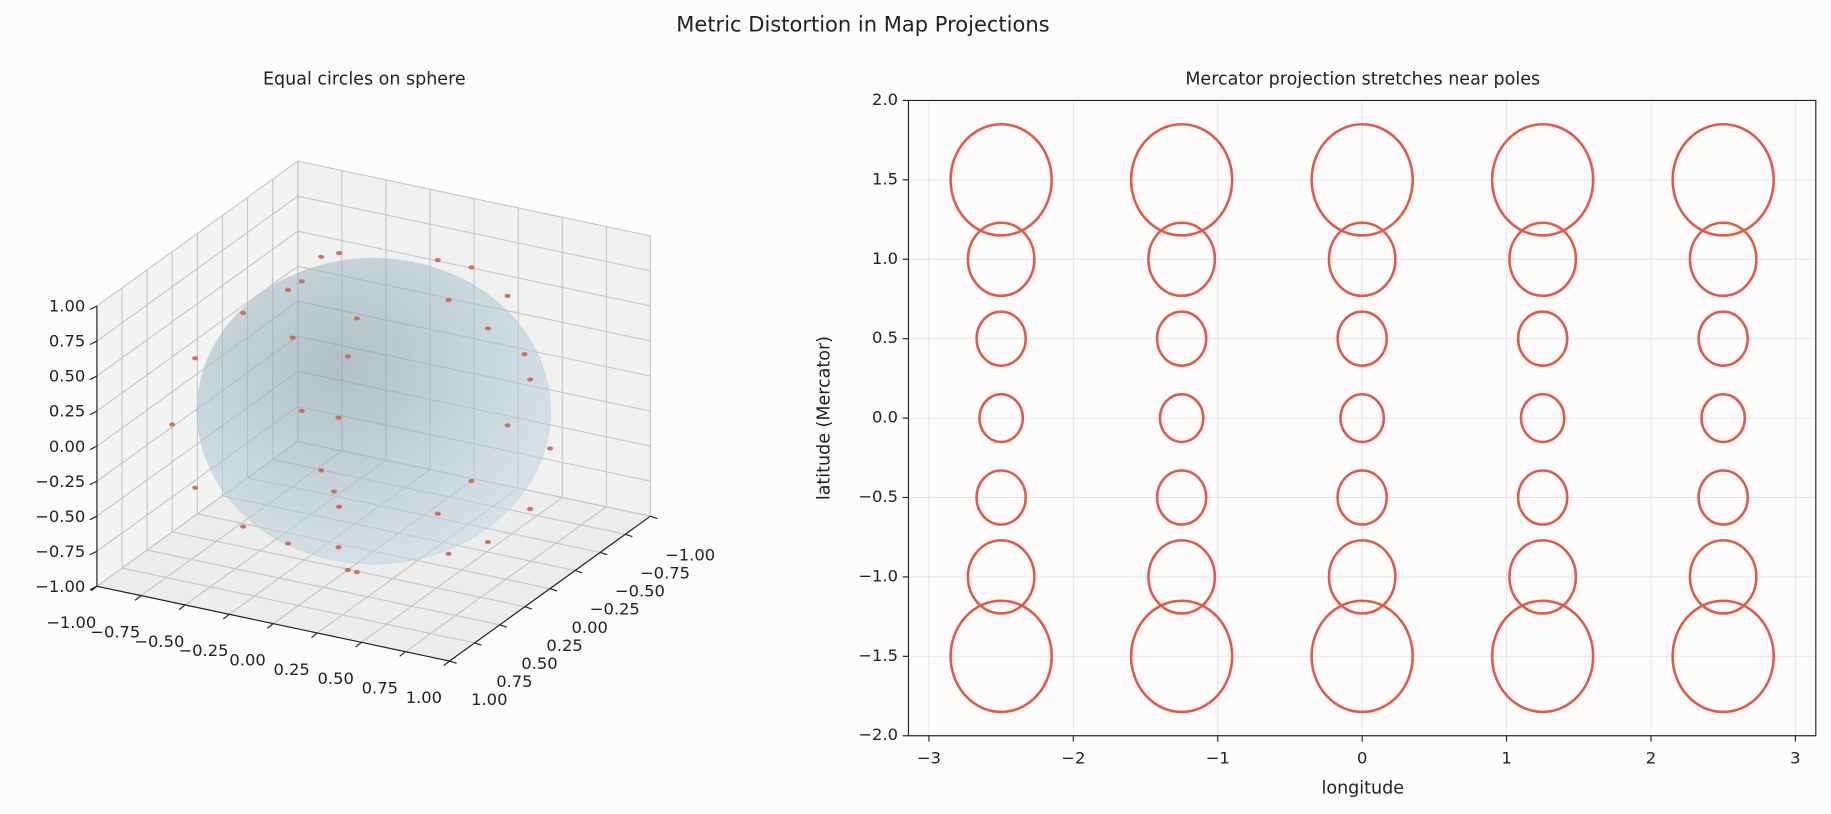  I want to click on y-tick-label: 1.0, so click(885, 258).